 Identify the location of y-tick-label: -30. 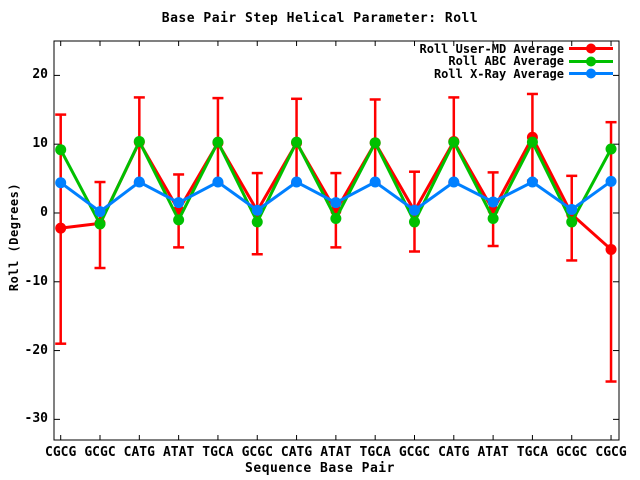
(36, 419).